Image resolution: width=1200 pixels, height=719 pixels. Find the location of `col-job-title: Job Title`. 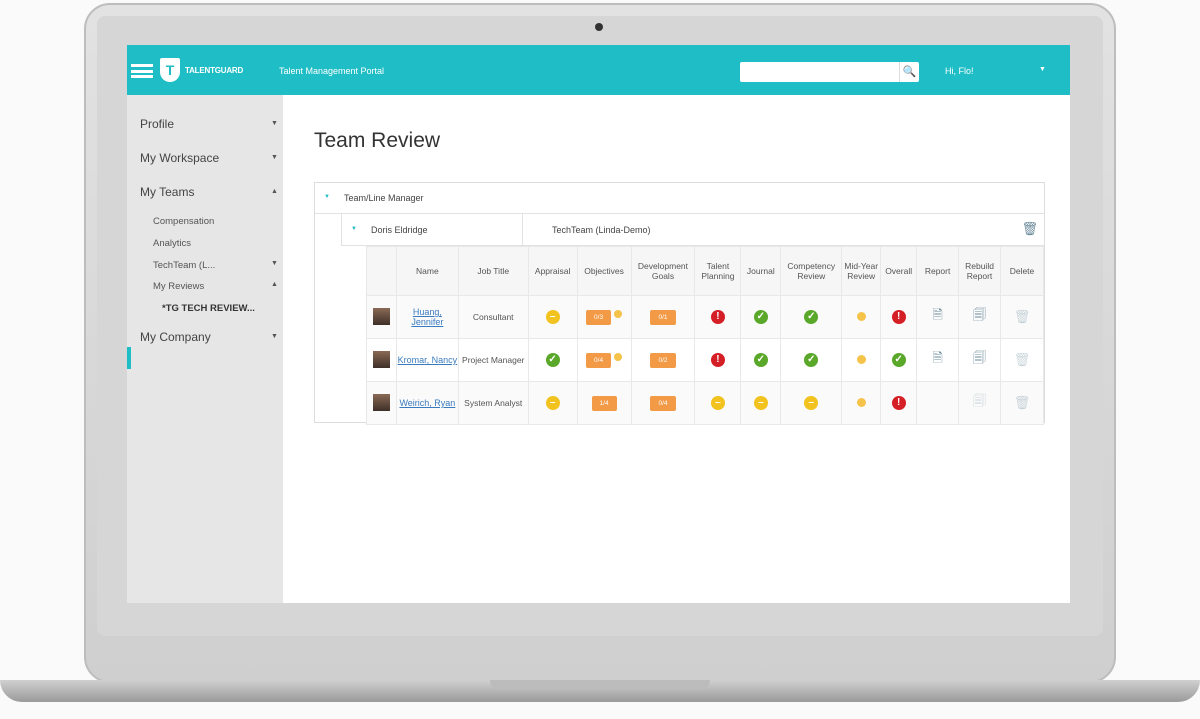

col-job-title: Job Title is located at coordinates (493, 271).